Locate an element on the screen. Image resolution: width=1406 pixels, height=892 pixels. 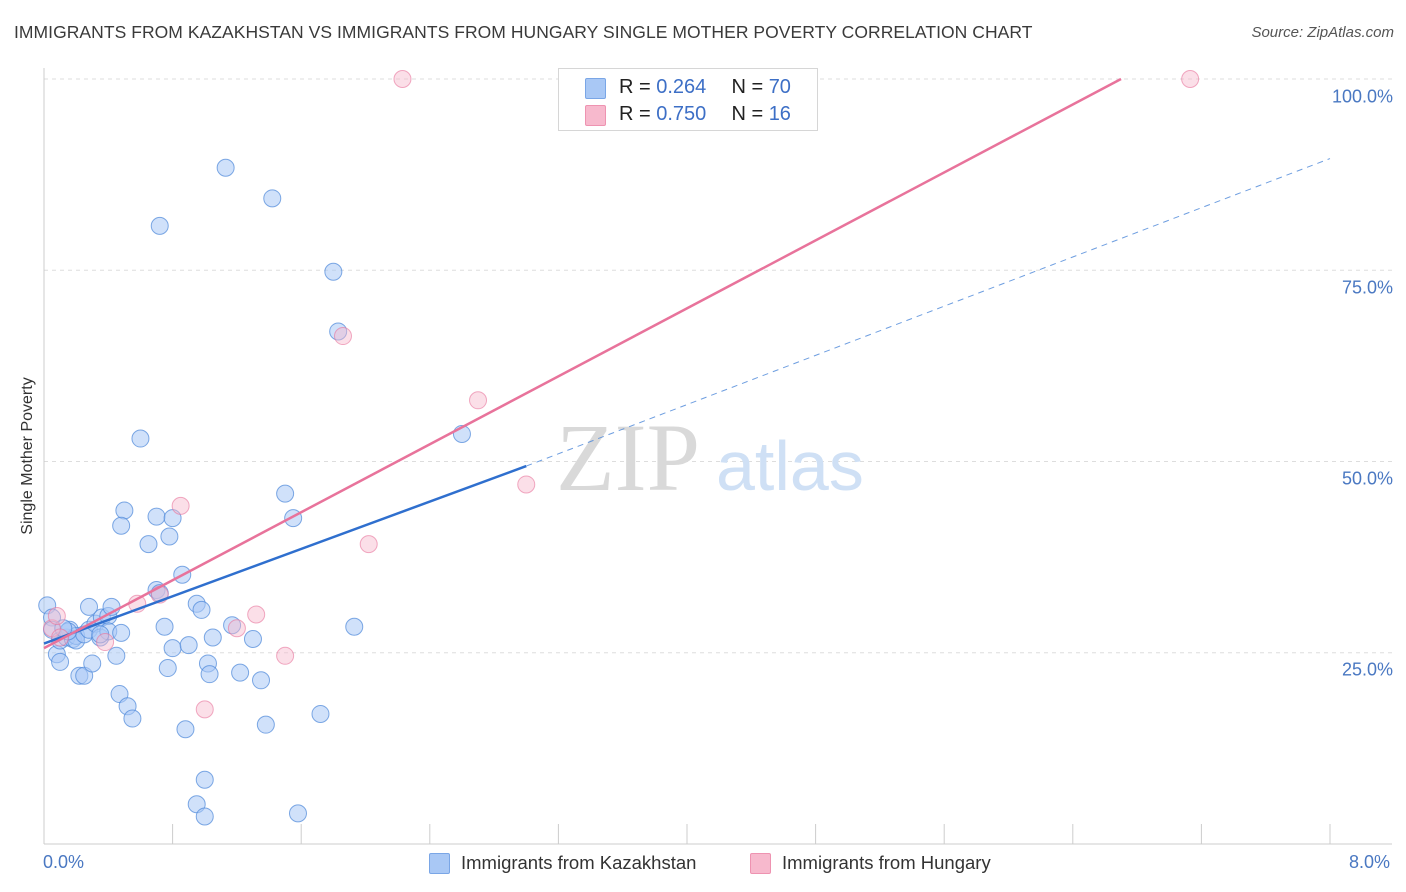
legend-n-value: 16 is located at coordinates (779, 114).